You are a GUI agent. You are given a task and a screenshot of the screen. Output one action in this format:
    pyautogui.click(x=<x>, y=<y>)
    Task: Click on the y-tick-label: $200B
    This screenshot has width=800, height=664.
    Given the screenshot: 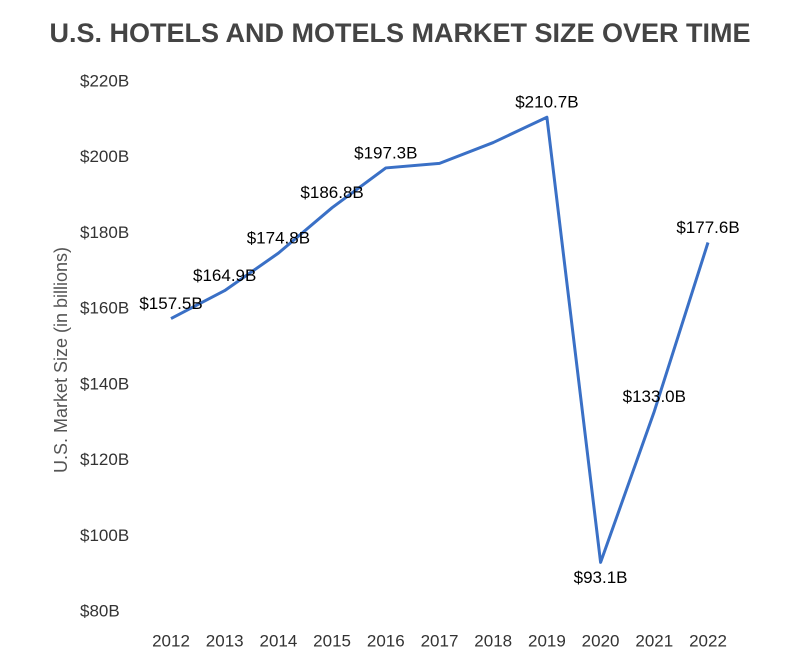 What is the action you would take?
    pyautogui.click(x=104, y=156)
    